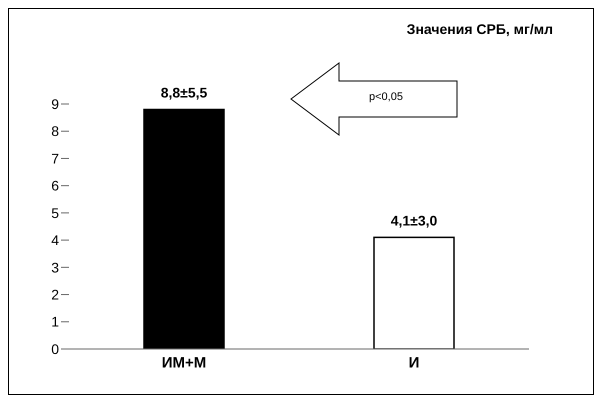 Image resolution: width=602 pixels, height=403 pixels. What do you see at coordinates (55, 158) in the screenshot?
I see `y-tick-label: 7` at bounding box center [55, 158].